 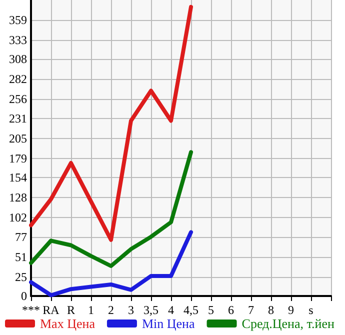 I want to click on x-tick-label: 3,5, so click(x=151, y=310).